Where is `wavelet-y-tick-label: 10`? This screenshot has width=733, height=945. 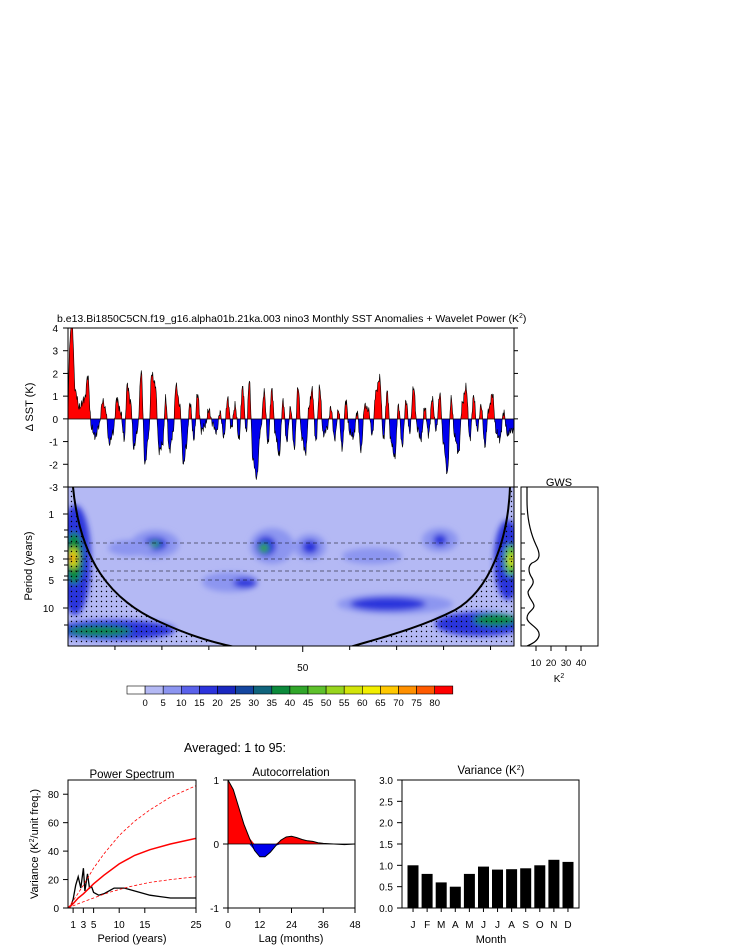
wavelet-y-tick-label: 10 is located at coordinates (49, 609).